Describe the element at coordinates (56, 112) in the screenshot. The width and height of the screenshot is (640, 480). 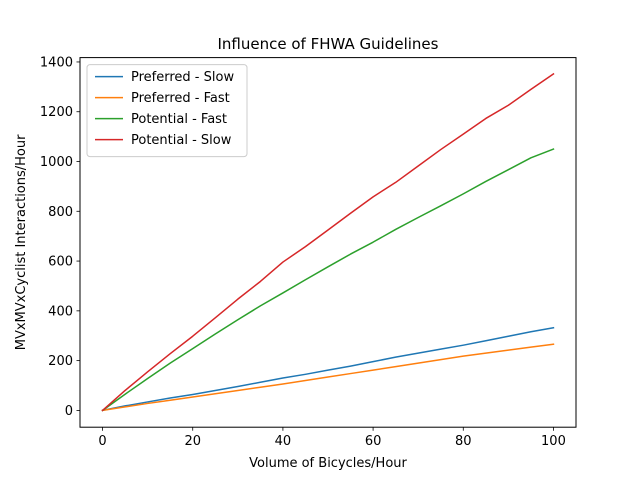
I see `y-tick-label: 1200` at that location.